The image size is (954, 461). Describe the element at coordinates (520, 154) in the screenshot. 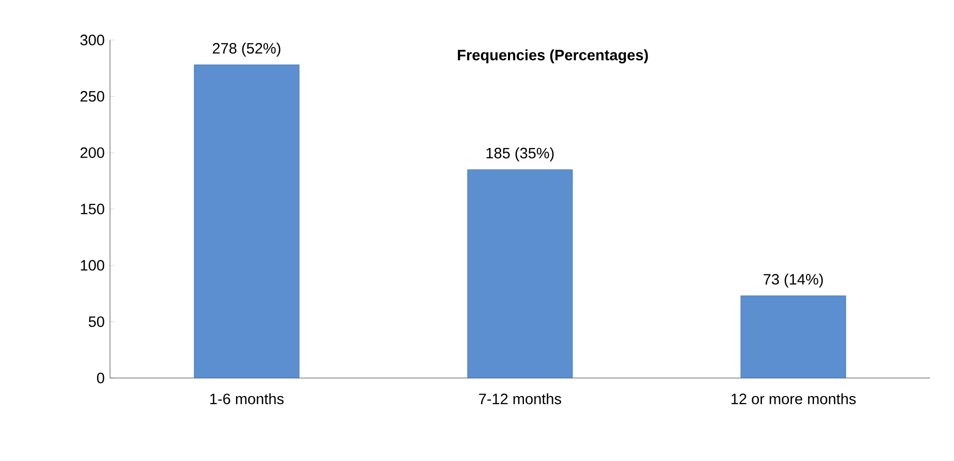

I see `data-label: 185 (35%)` at that location.